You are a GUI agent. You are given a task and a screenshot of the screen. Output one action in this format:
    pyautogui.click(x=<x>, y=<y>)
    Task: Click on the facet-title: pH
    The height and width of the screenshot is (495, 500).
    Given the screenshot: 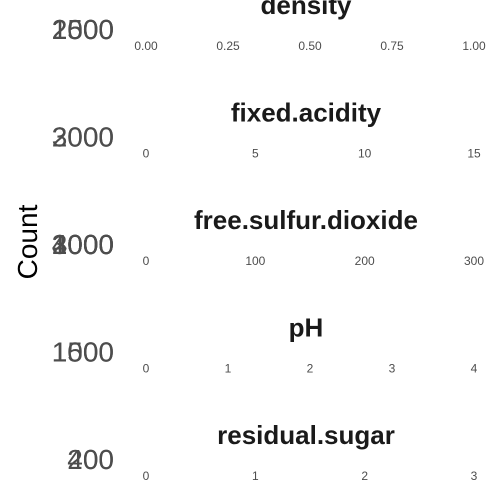 What is the action you would take?
    pyautogui.click(x=306, y=328)
    